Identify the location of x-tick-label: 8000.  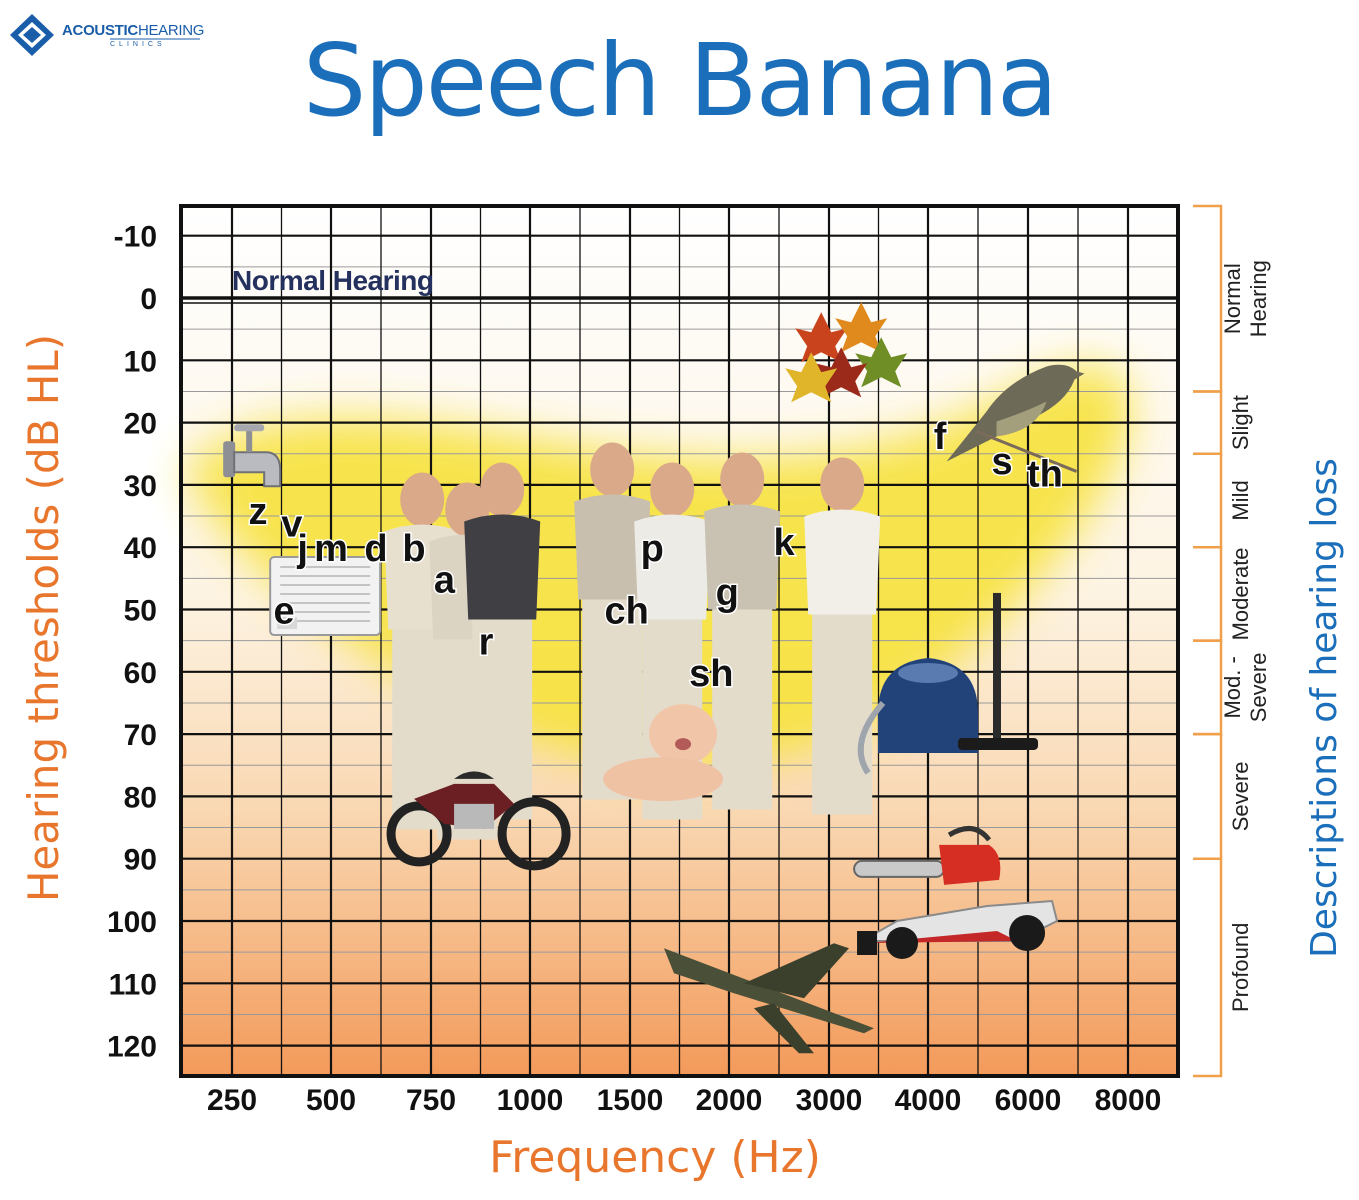
(1128, 1100).